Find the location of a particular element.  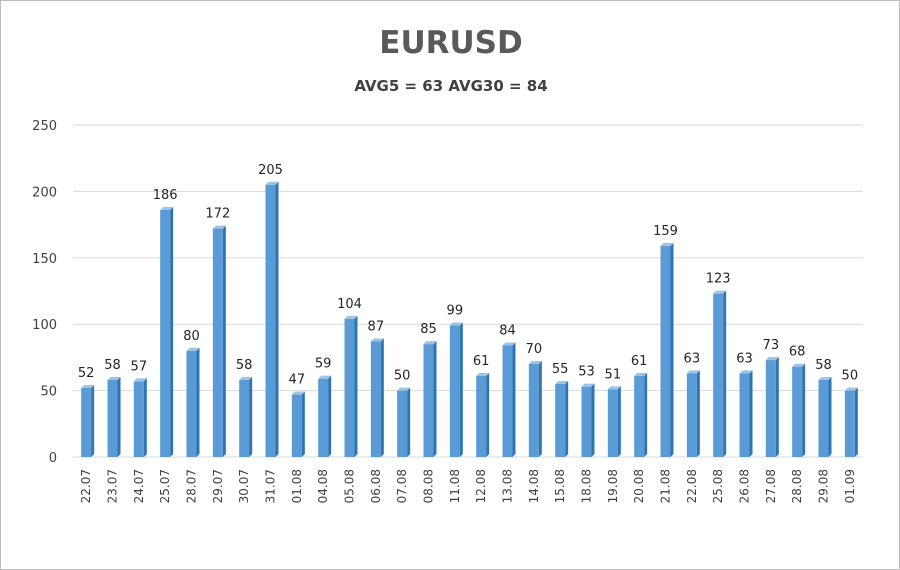

y-tick-label: 150 is located at coordinates (44, 259).